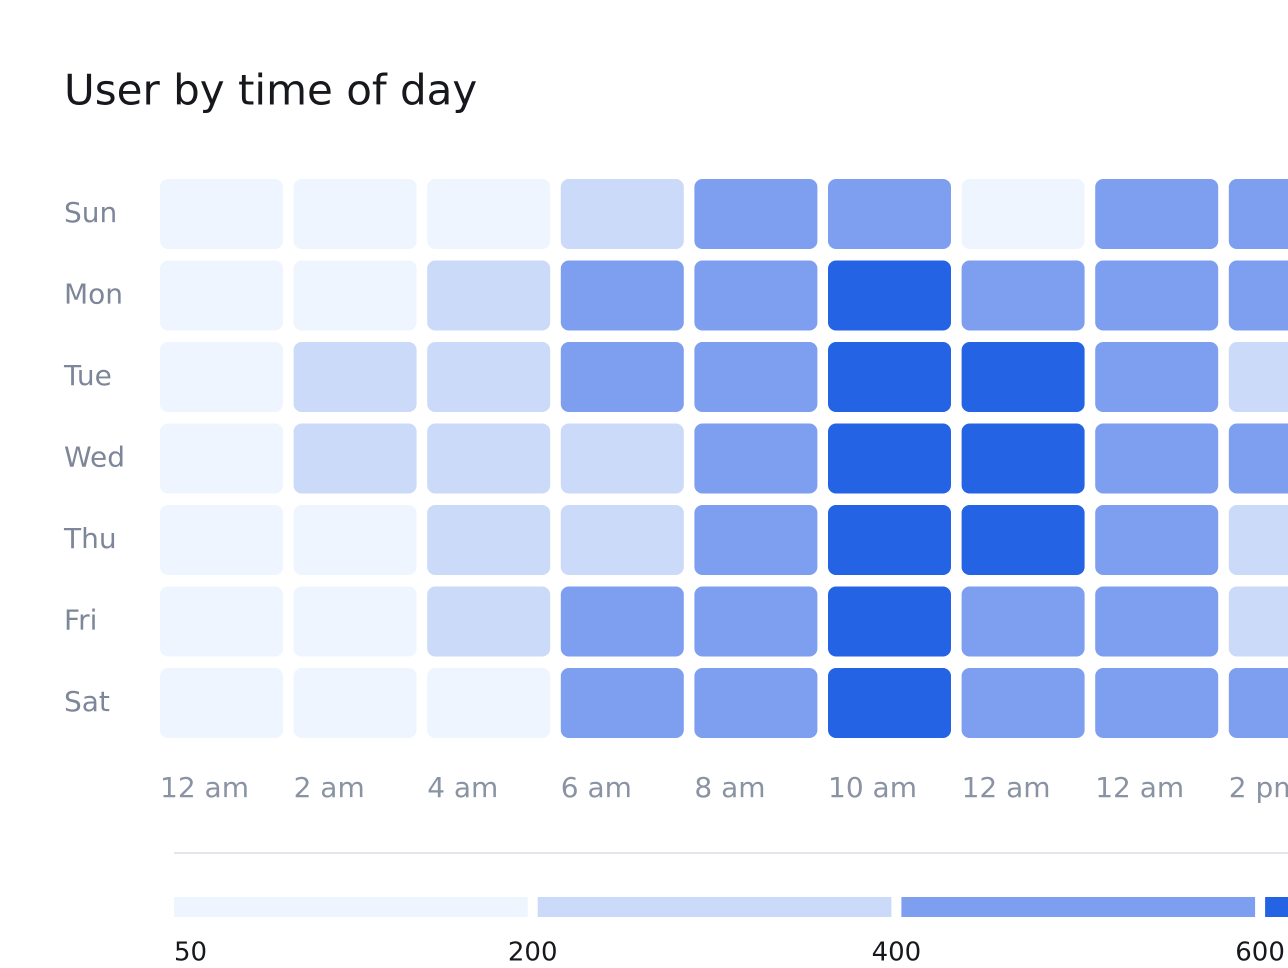  Describe the element at coordinates (90, 538) in the screenshot. I see `row-label: Thu` at that location.